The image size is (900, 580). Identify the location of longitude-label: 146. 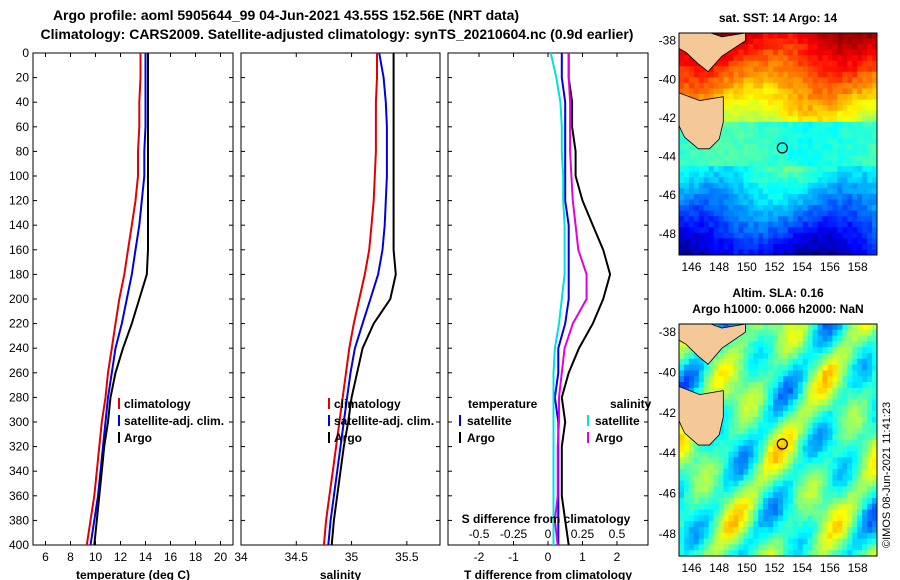
(691, 568).